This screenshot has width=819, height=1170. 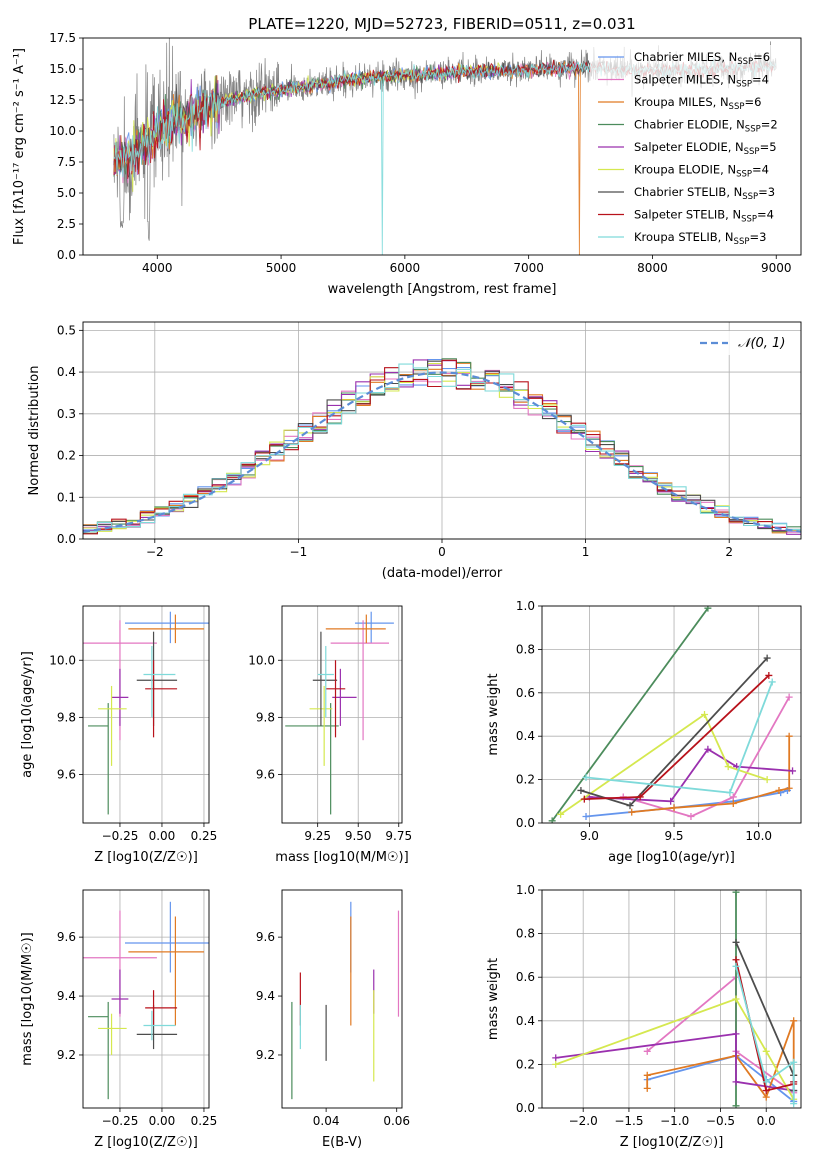 I want to click on mass_vs_Z-xtick-label: −0.25, so click(x=120, y=1121).